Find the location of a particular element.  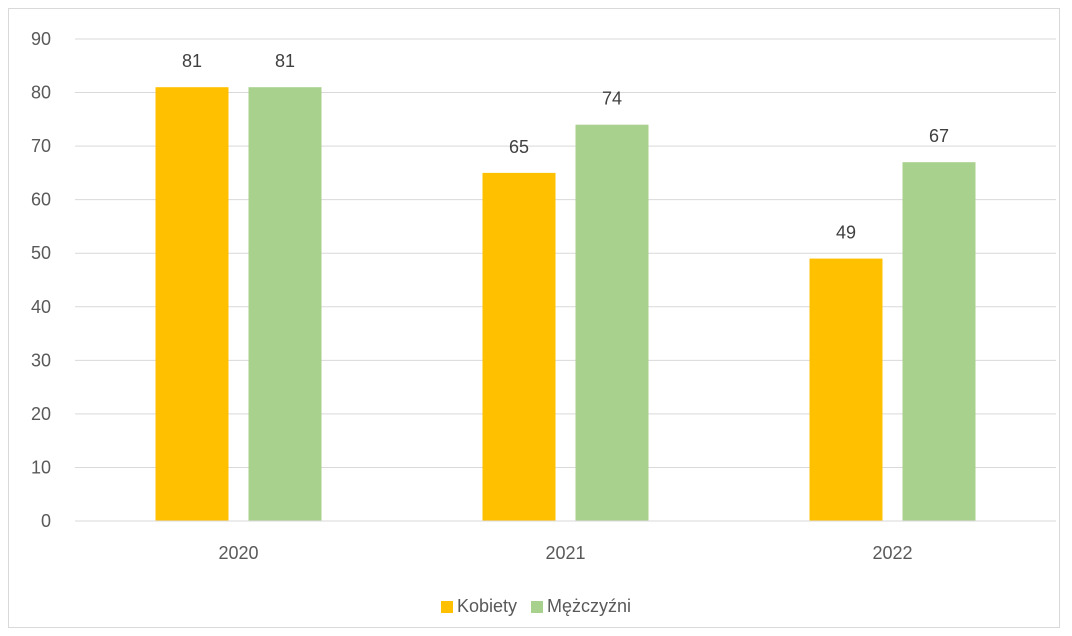

x-tick-label: 2021 is located at coordinates (565, 553).